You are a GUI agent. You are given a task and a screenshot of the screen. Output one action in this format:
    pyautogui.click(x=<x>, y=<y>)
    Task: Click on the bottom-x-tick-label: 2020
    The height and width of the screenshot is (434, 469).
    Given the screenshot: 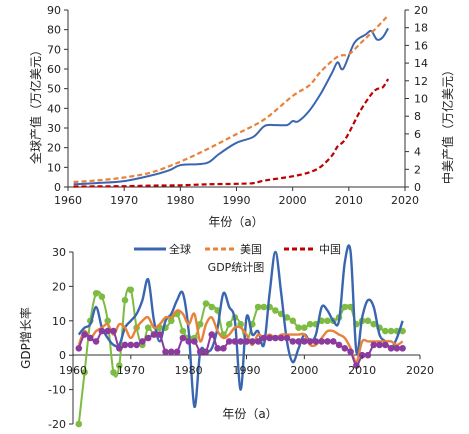 What is the action you would take?
    pyautogui.click(x=420, y=370)
    